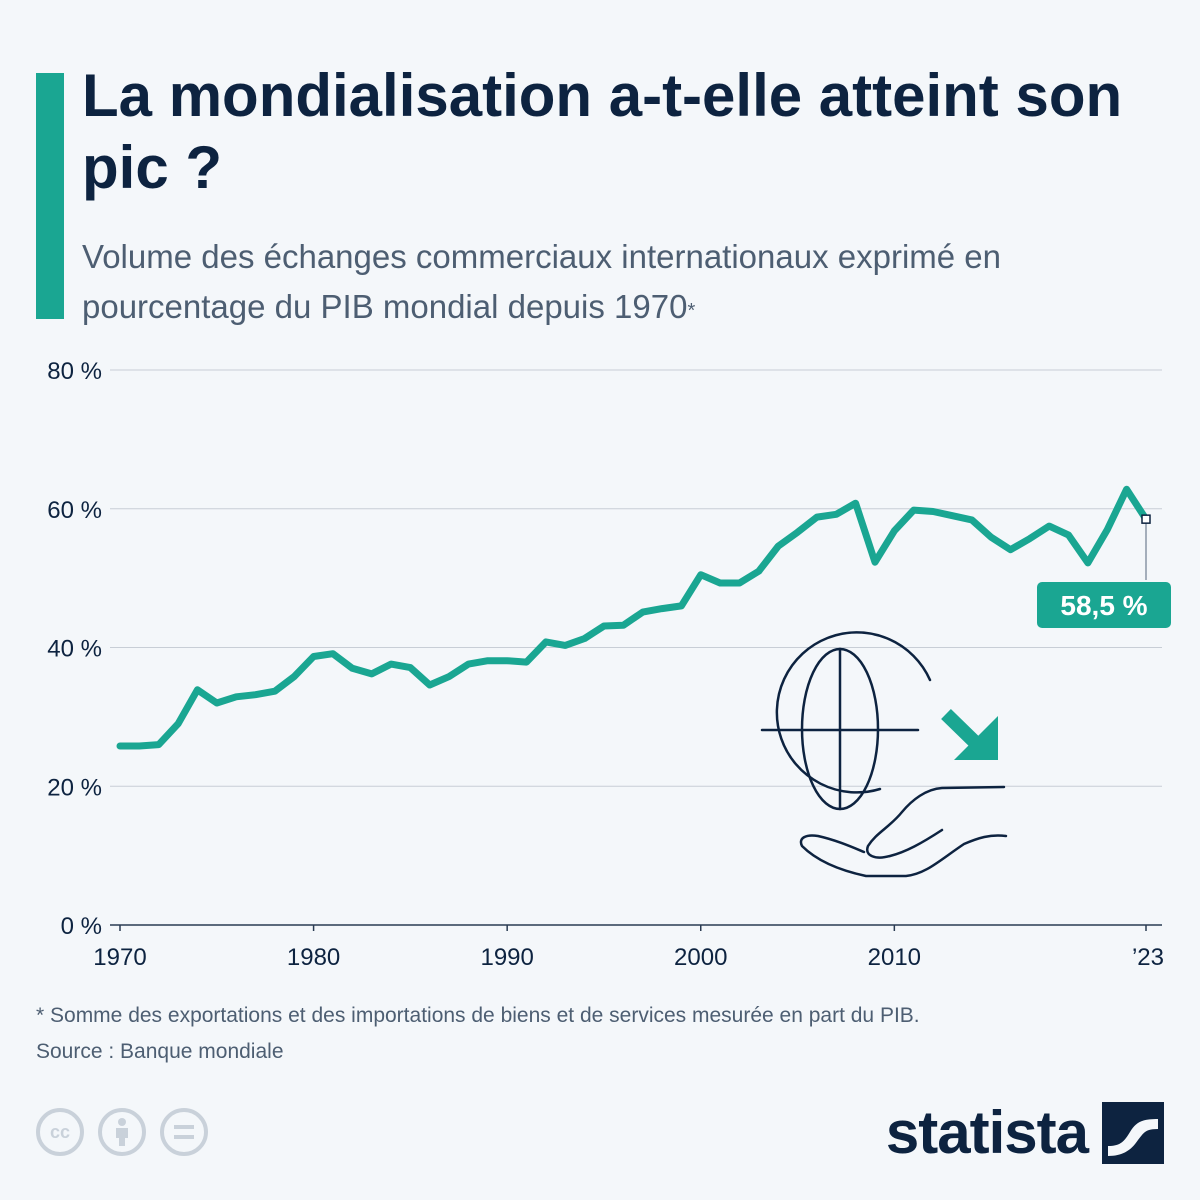  I want to click on annotation-marker, so click(1146, 519).